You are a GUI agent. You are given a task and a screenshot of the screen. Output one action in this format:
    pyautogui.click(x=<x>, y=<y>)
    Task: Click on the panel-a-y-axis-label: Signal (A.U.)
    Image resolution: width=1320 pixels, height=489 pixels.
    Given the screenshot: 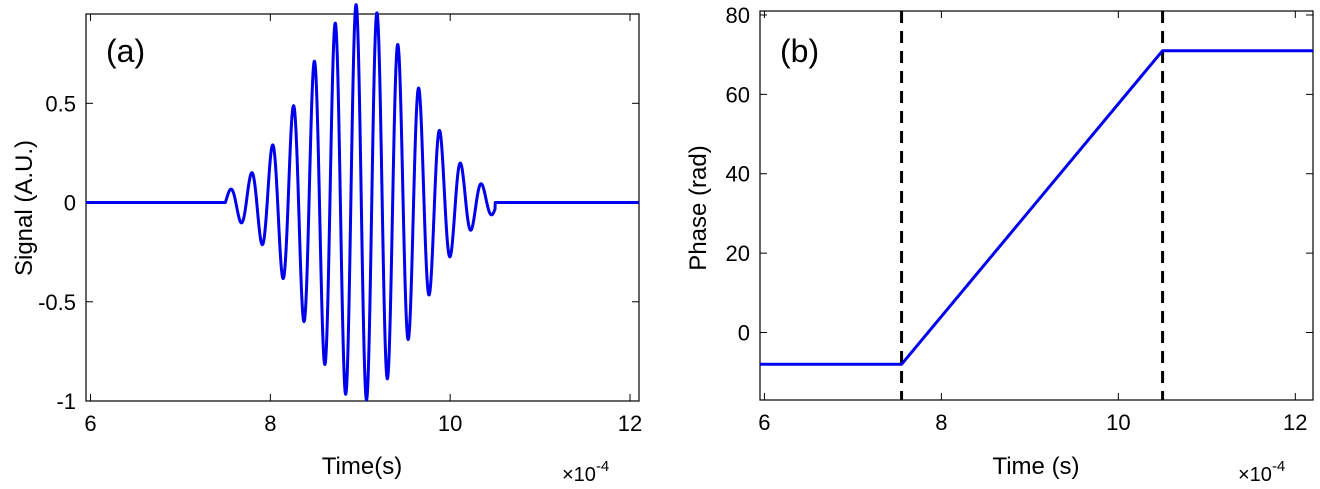 What is the action you would take?
    pyautogui.click(x=24, y=208)
    